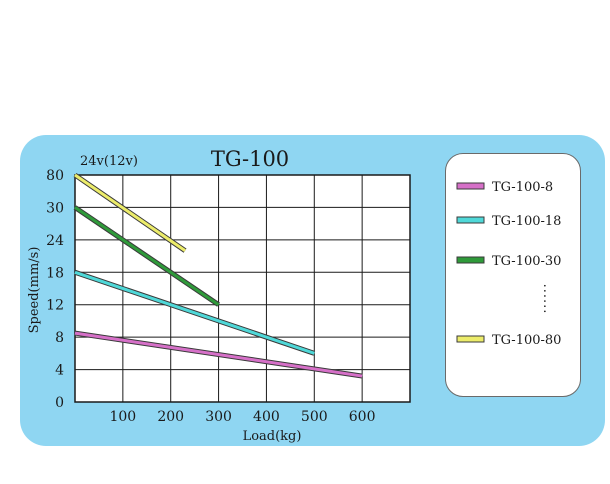 This screenshot has width=610, height=484. I want to click on x-axis-label: Load(kg), so click(272, 436).